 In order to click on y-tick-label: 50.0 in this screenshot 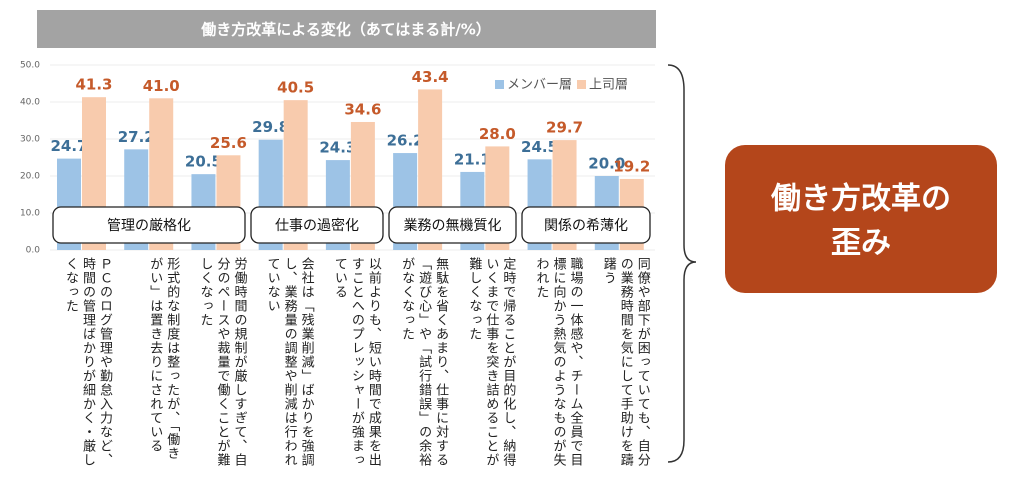, I will do `click(30, 66)`.